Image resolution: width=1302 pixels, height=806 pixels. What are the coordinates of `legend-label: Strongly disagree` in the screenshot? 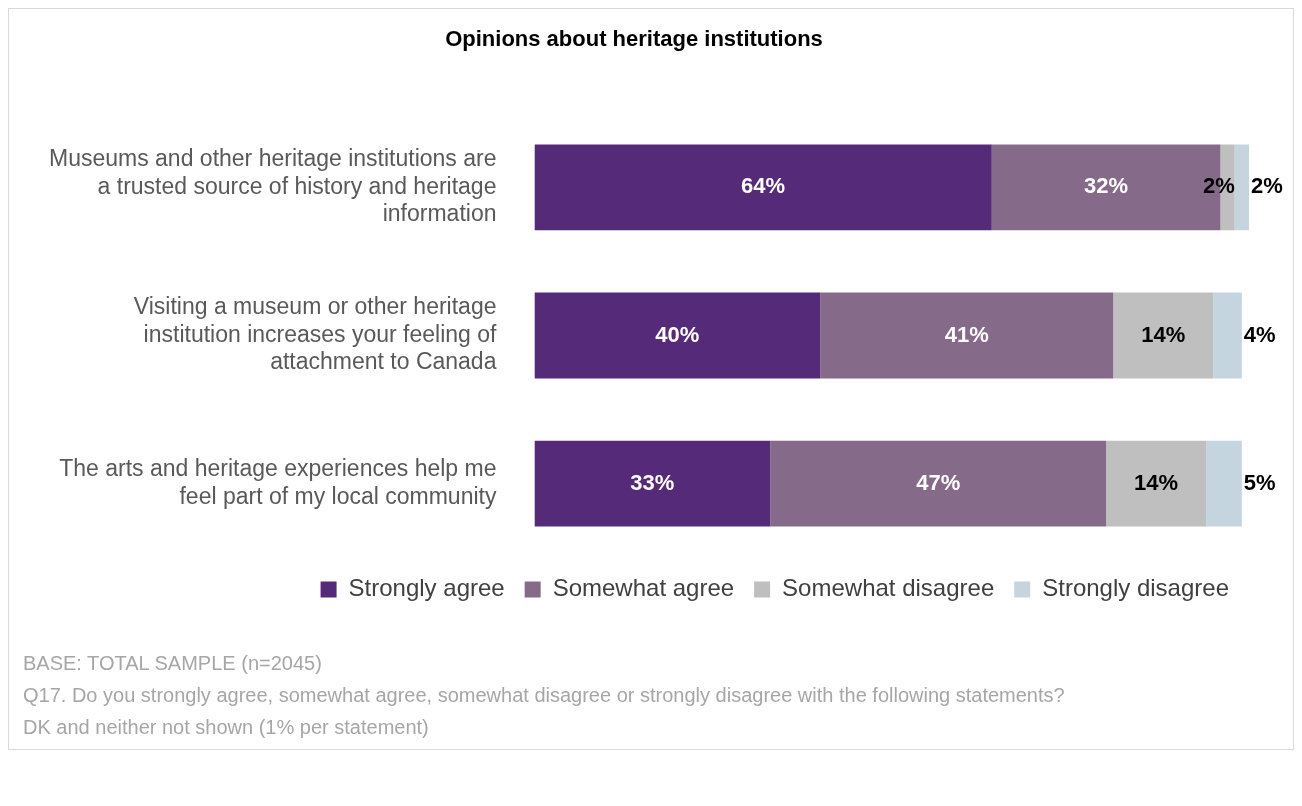 It's located at (1136, 588).